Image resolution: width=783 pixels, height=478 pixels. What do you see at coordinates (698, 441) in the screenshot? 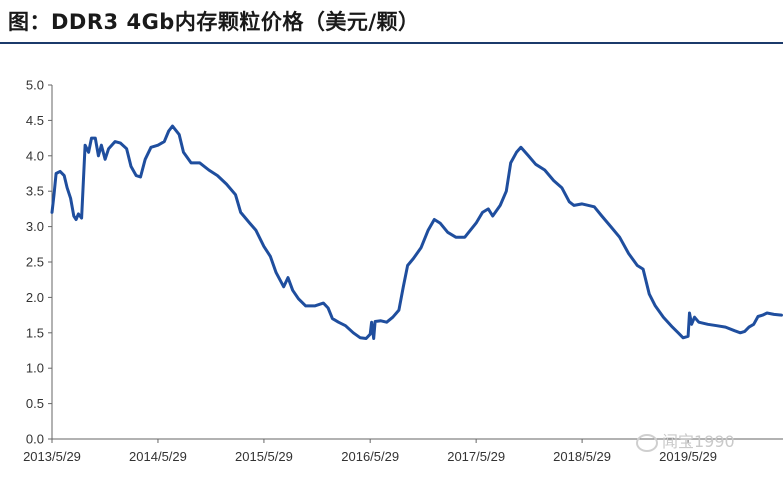
I see `watermark-text: 闻宝1990` at bounding box center [698, 441].